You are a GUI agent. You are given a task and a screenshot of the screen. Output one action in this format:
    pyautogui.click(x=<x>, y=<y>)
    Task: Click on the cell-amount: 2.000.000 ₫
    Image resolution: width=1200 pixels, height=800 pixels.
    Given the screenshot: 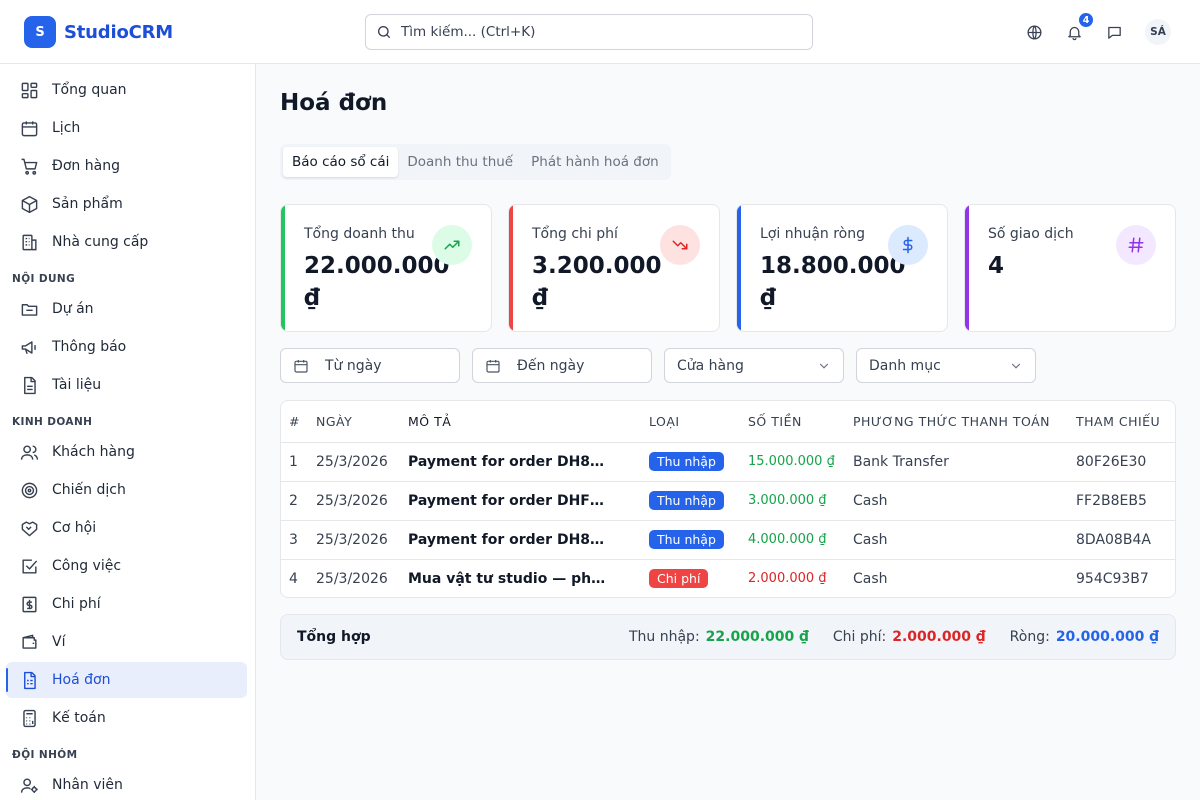 What is the action you would take?
    pyautogui.click(x=787, y=579)
    